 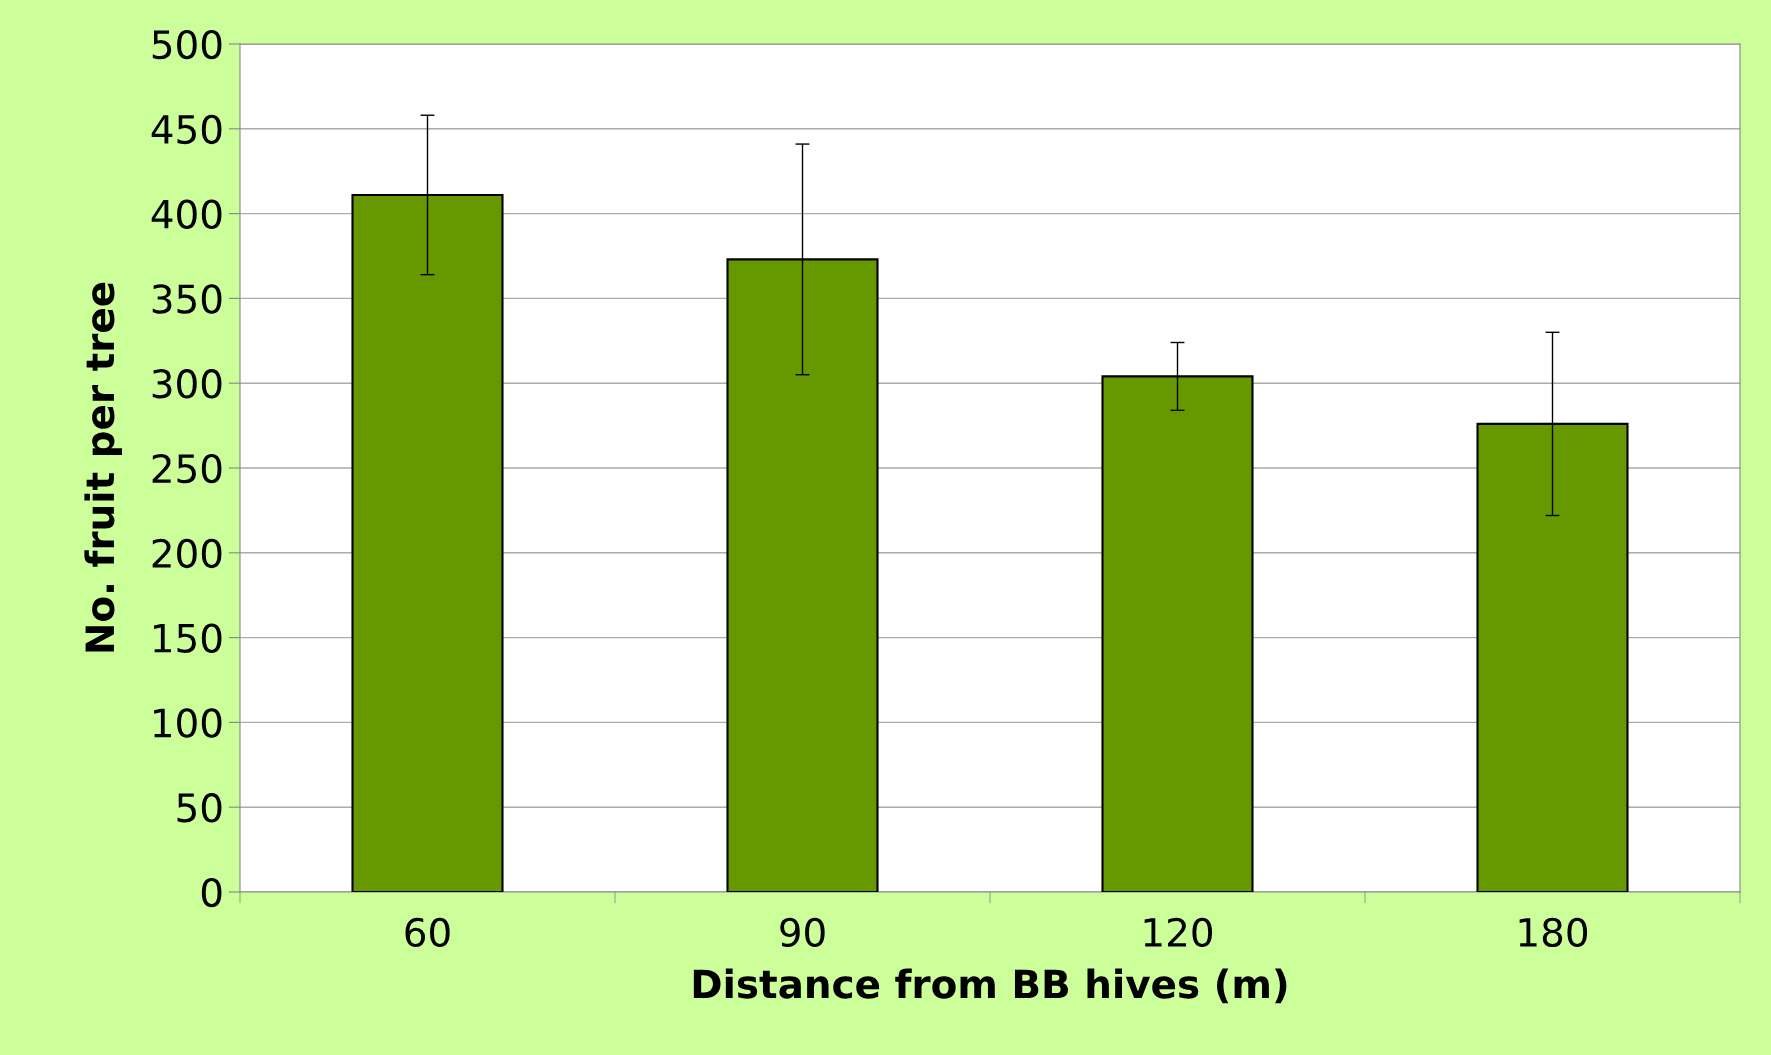 What do you see at coordinates (187, 299) in the screenshot?
I see `y-tick-label: 350` at bounding box center [187, 299].